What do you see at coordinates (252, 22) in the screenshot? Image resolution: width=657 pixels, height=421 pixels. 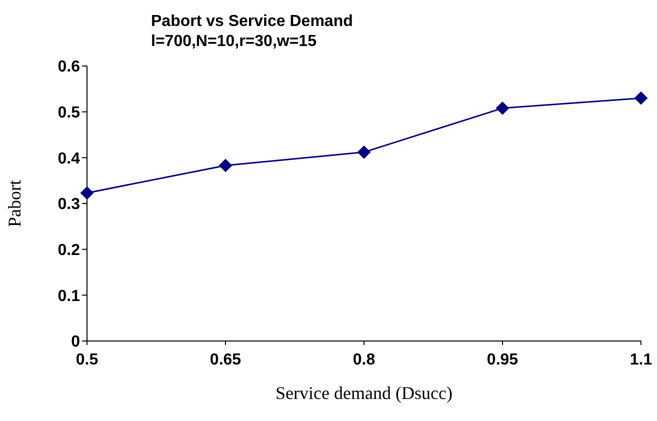 I see `chart-title: Pabort vs Service Demand` at bounding box center [252, 22].